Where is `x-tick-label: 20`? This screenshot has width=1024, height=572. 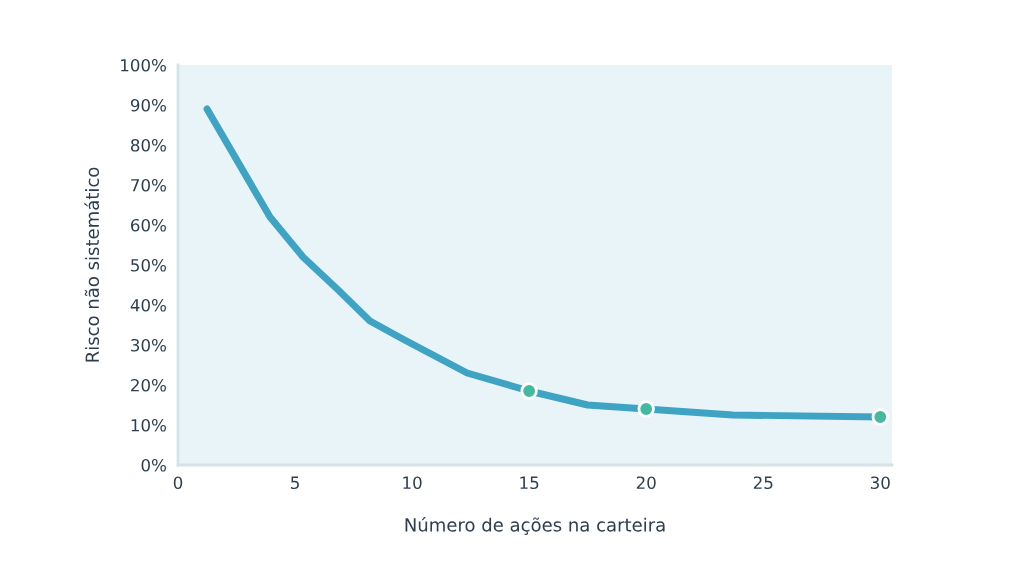 x-tick-label: 20 is located at coordinates (646, 483).